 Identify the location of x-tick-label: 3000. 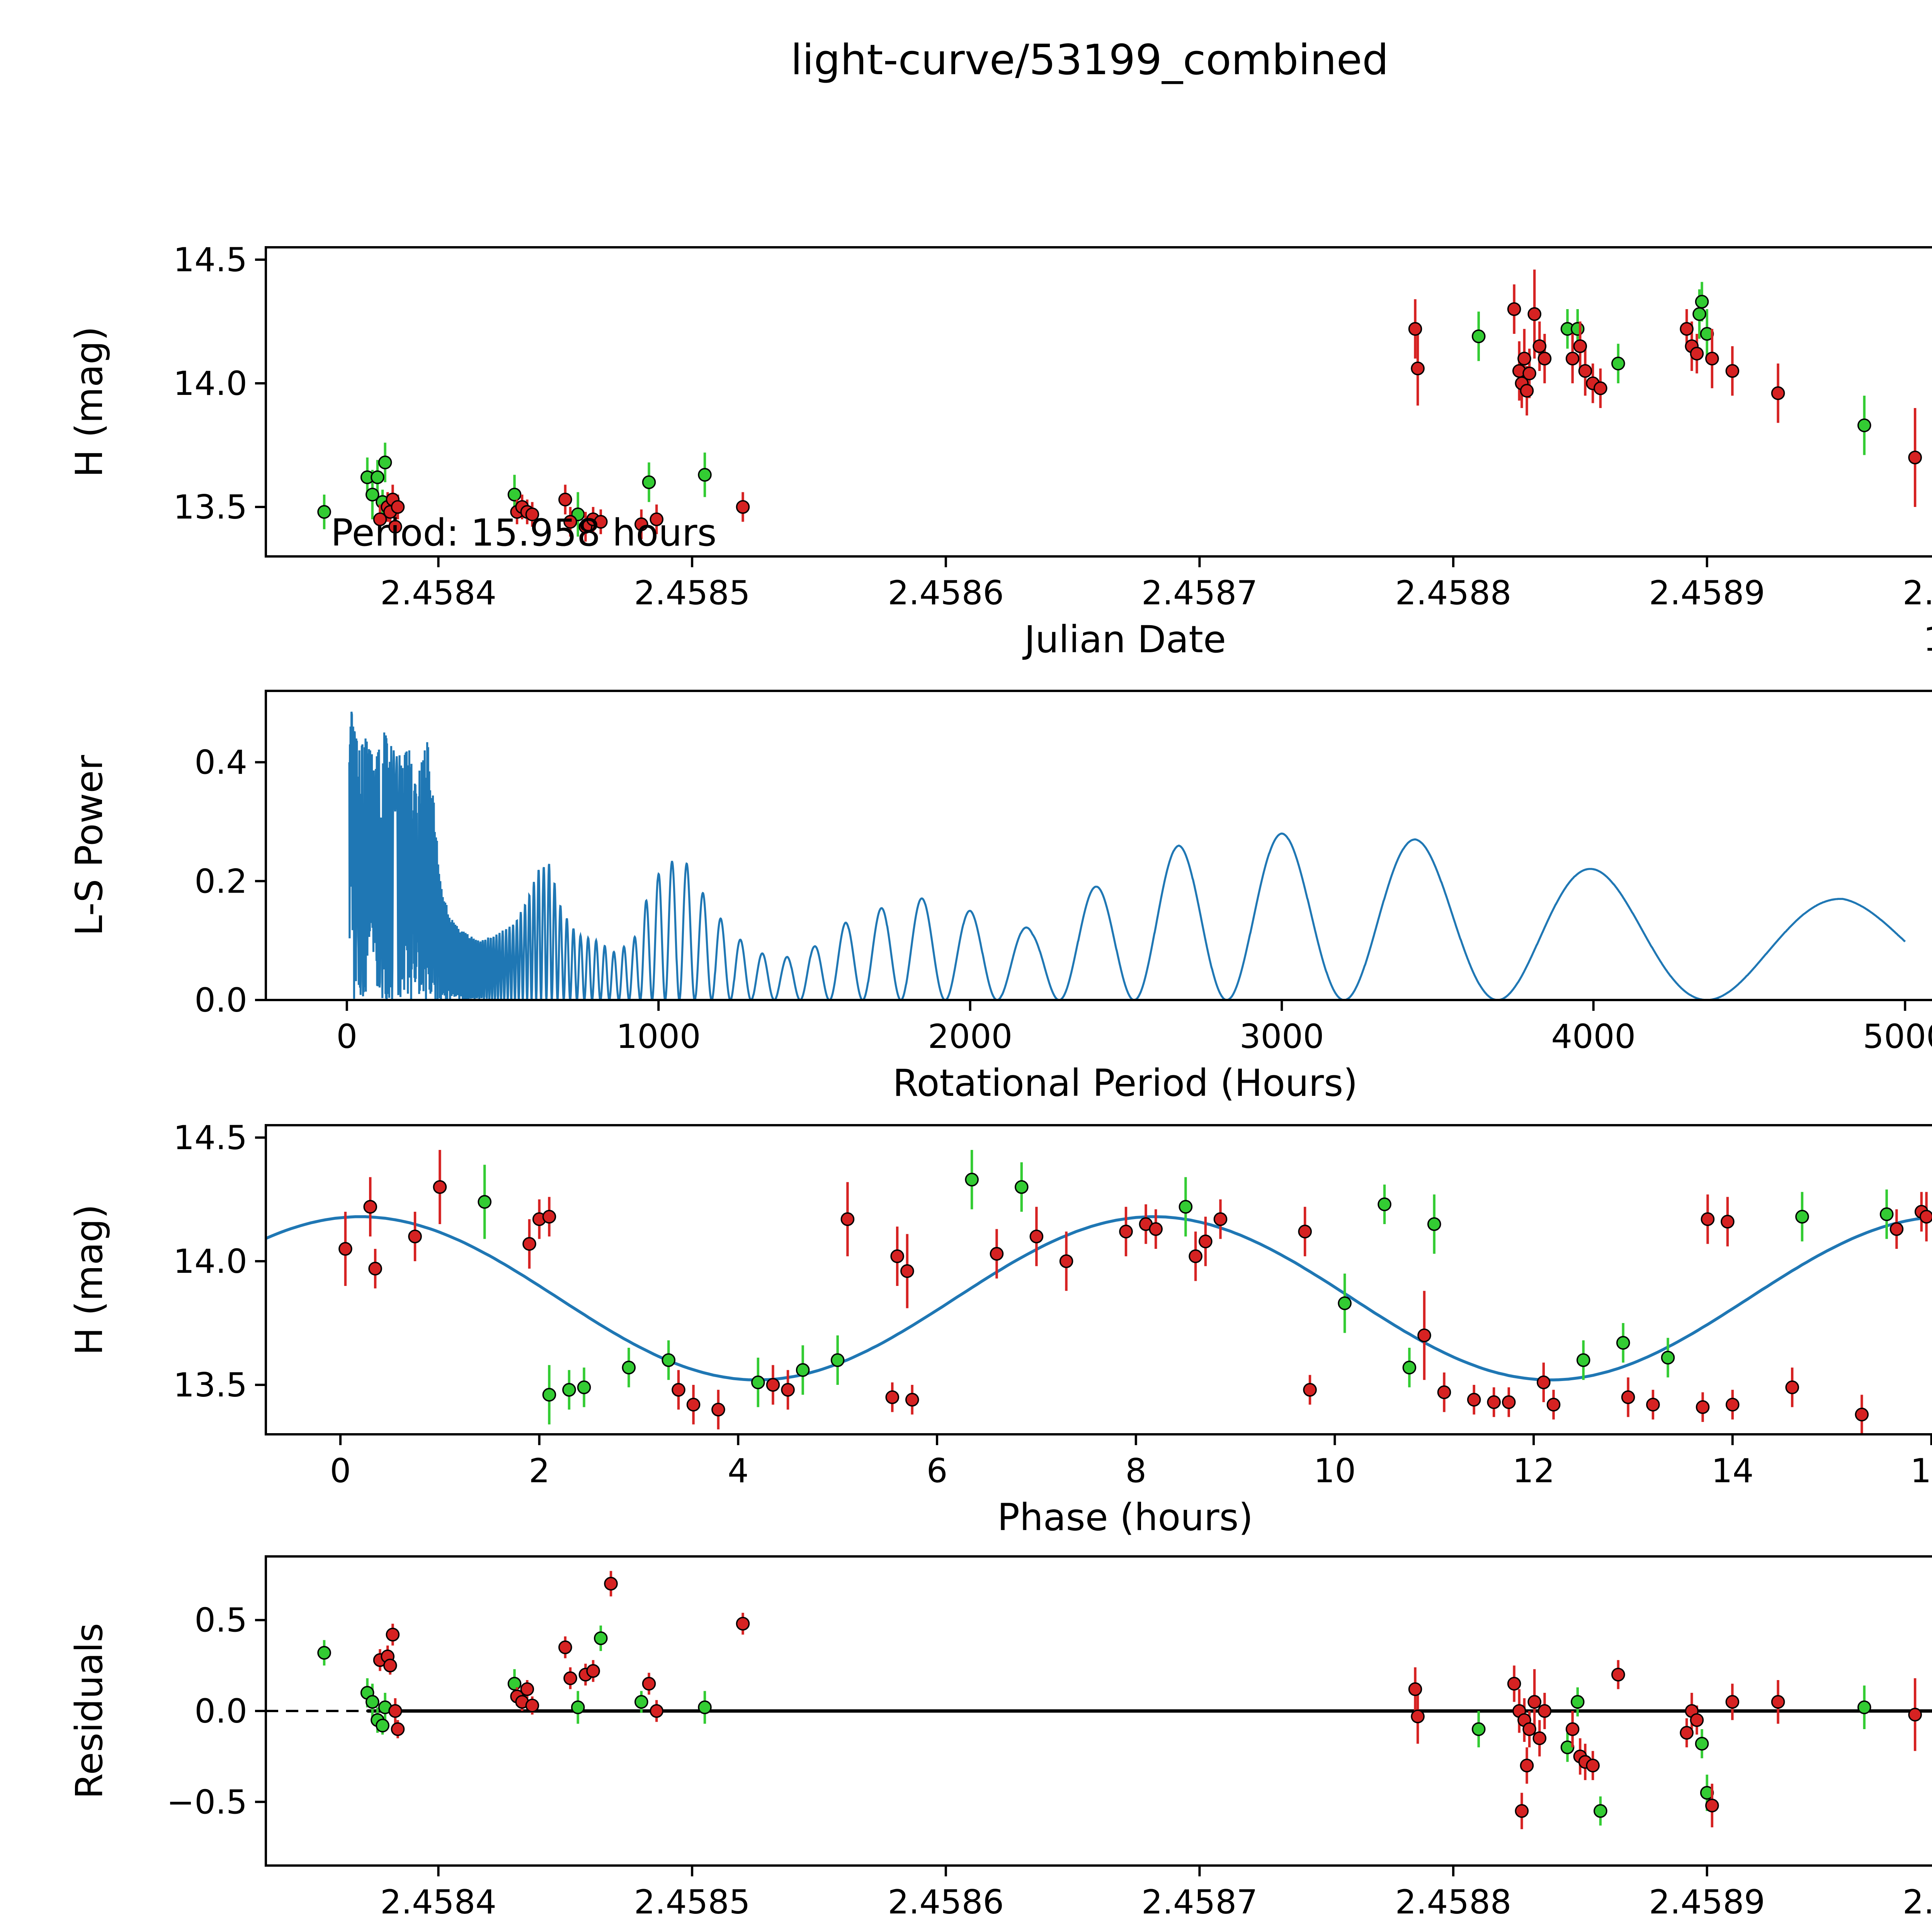
(1282, 1036).